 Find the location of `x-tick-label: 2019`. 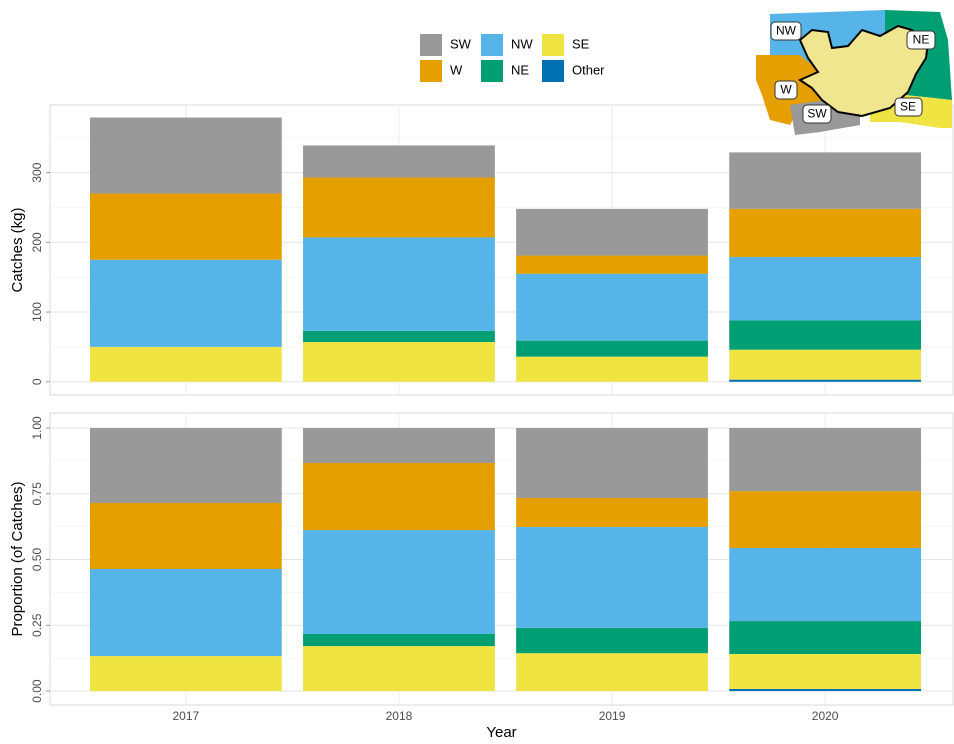

x-tick-label: 2019 is located at coordinates (612, 716).